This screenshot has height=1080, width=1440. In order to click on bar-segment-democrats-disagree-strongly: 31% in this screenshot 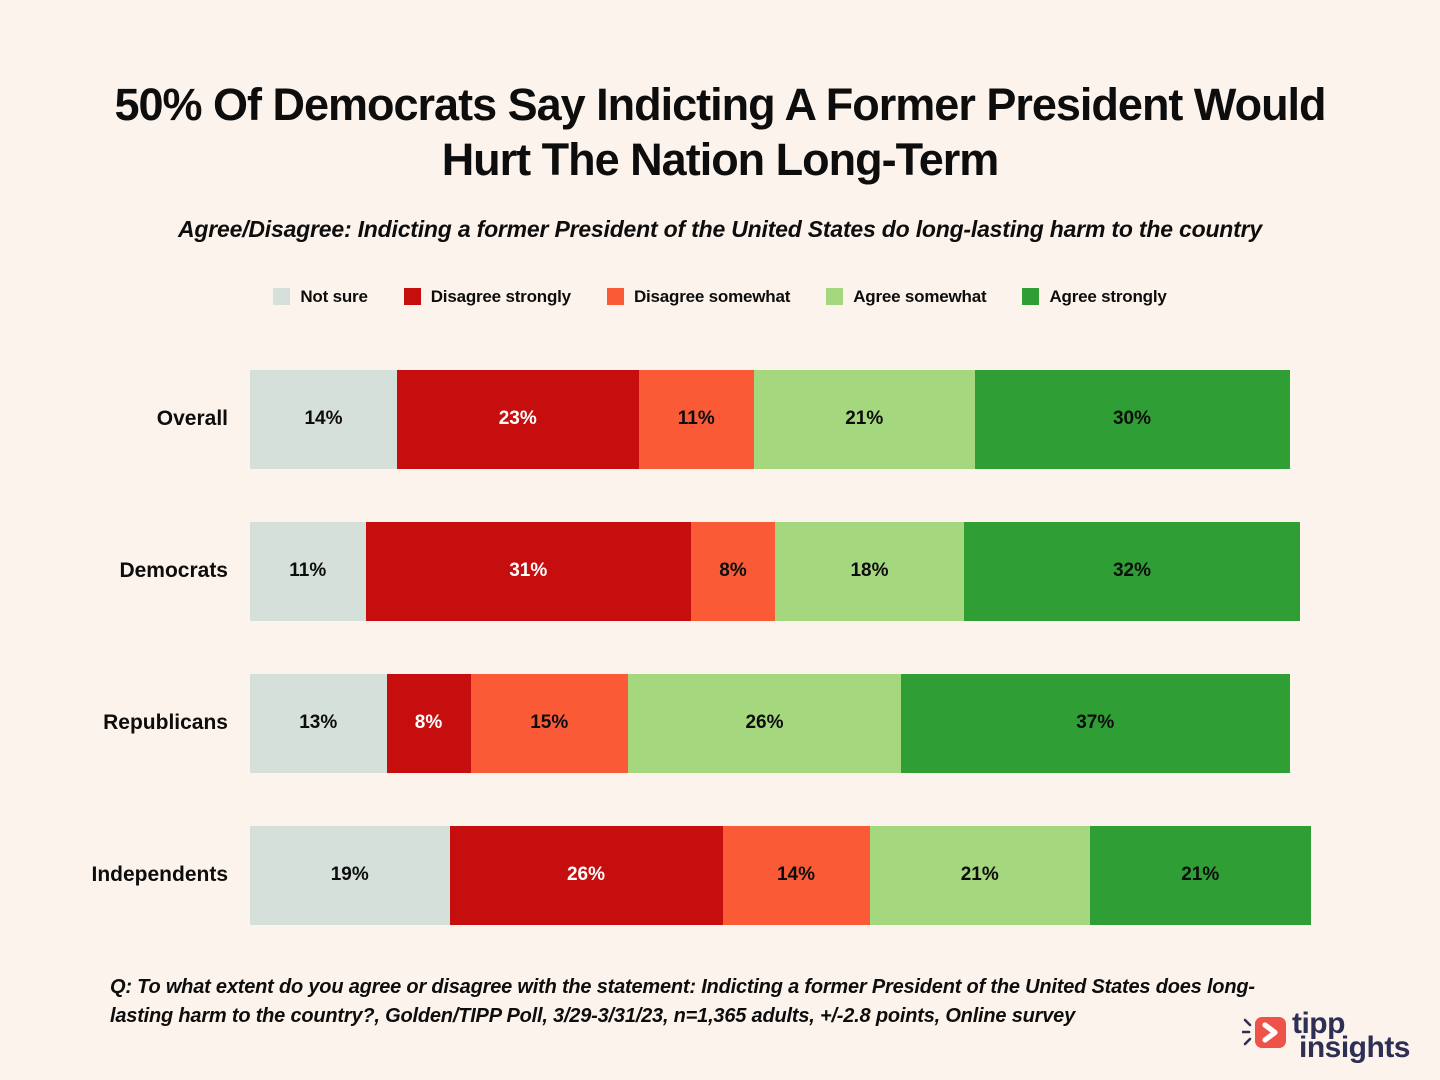, I will do `click(528, 571)`.